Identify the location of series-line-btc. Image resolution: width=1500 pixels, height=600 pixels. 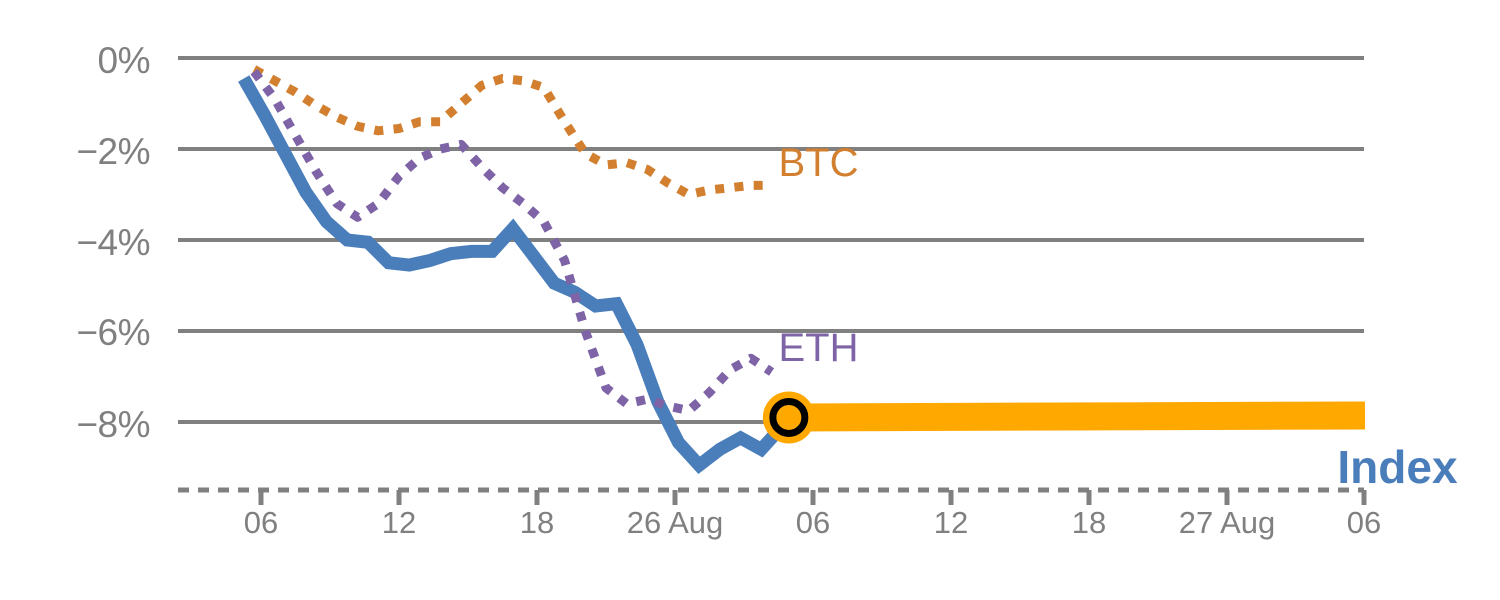
(511, 132).